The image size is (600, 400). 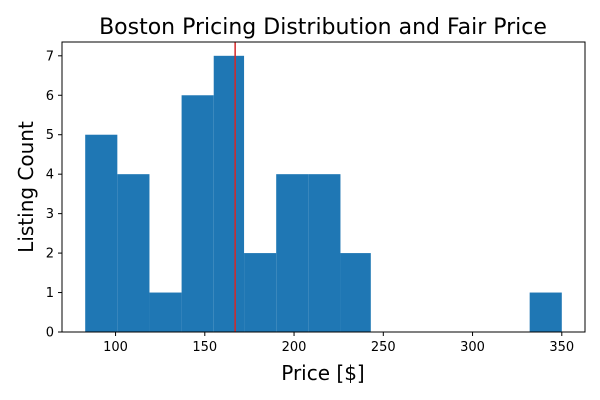 I want to click on y-axis-ticks: 0 1 2 3 4 5 6 7, so click(x=54, y=195).